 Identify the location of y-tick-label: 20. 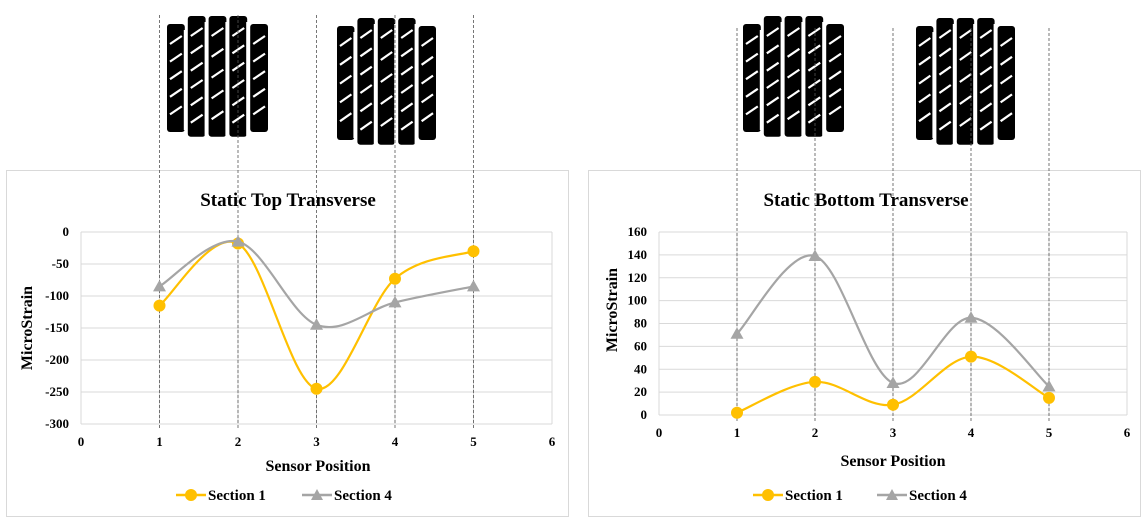
(640, 391).